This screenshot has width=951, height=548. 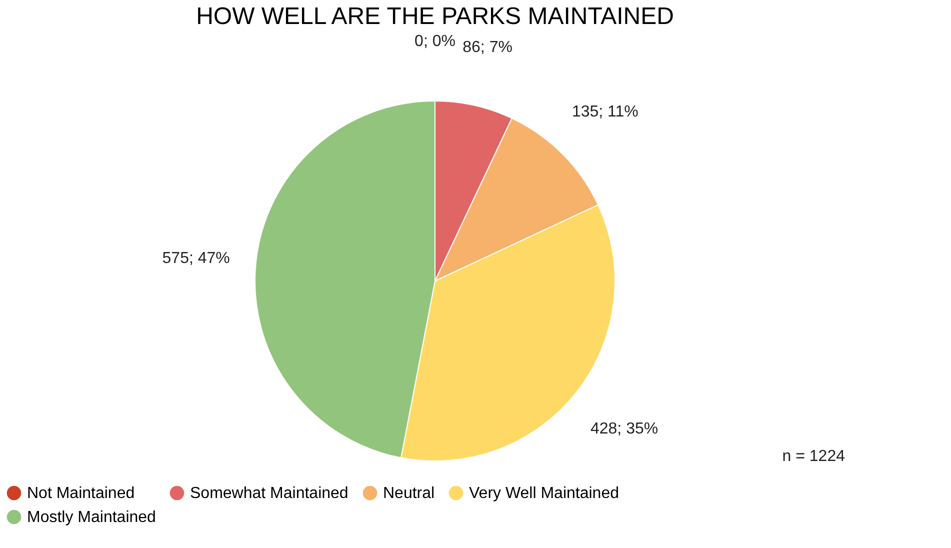 I want to click on data-label: 575; 47%, so click(x=196, y=259).